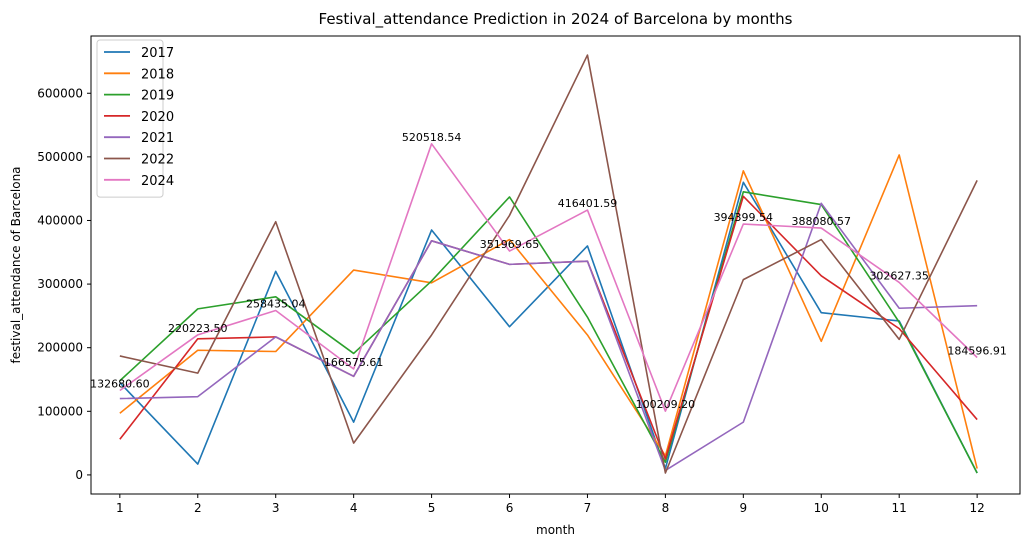 The width and height of the screenshot is (1032, 547). What do you see at coordinates (60, 348) in the screenshot?
I see `y-tick-label: 200000` at bounding box center [60, 348].